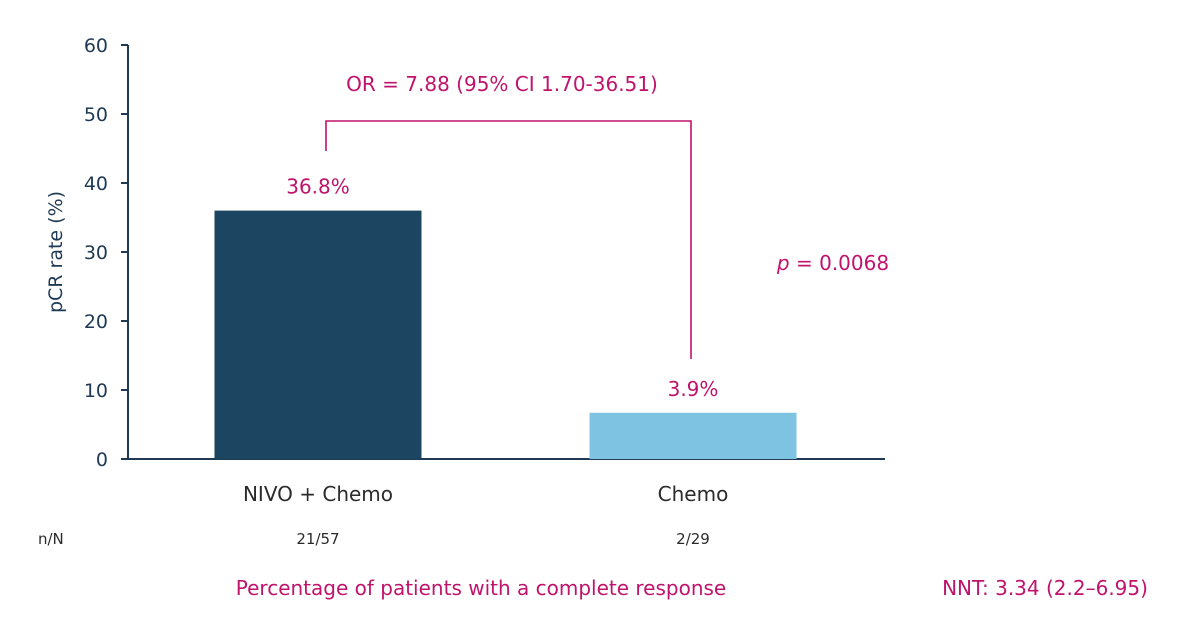 The image size is (1192, 640). What do you see at coordinates (51, 539) in the screenshot?
I see `n-over-n-label: n/N` at bounding box center [51, 539].